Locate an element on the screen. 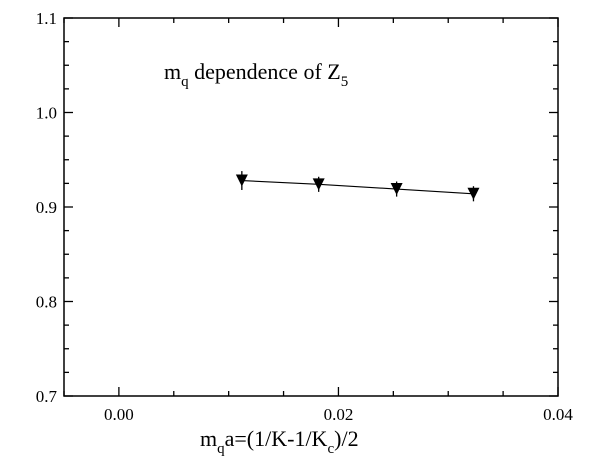 This screenshot has height=461, width=595. title-m: m is located at coordinates (172, 71).